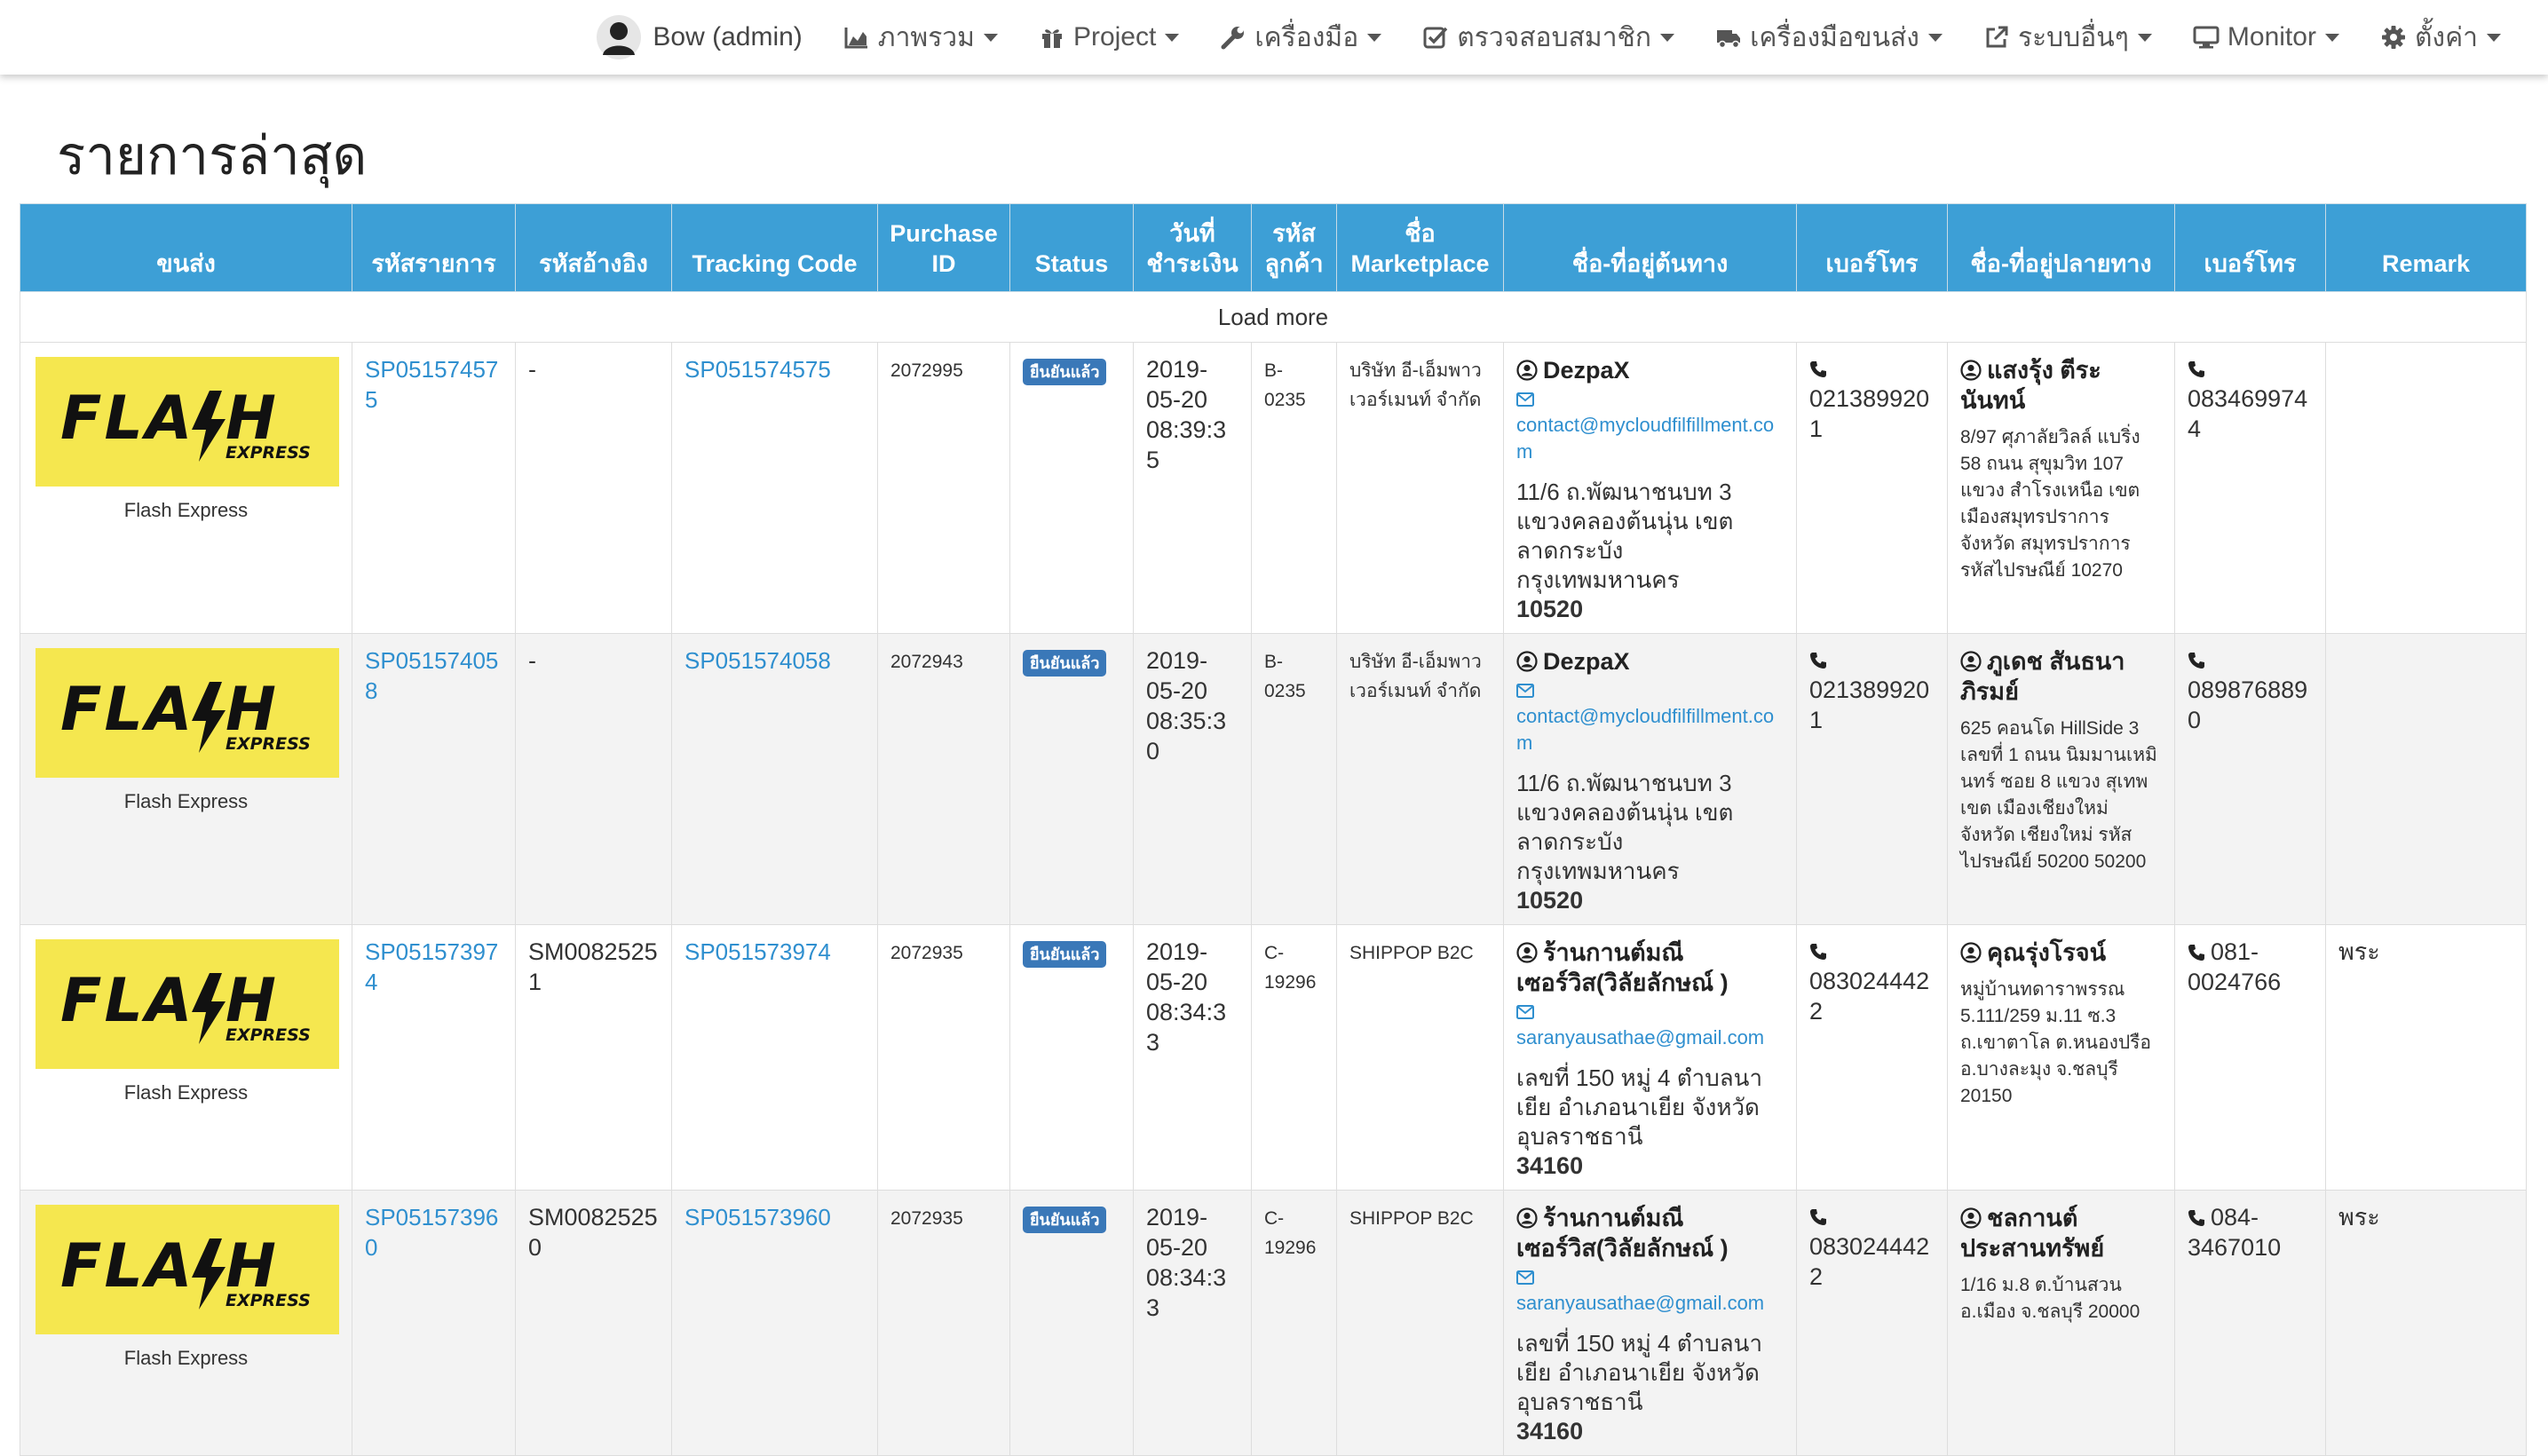 This screenshot has width=2548, height=1456. I want to click on nav-item-label: Monitor, so click(2271, 36).